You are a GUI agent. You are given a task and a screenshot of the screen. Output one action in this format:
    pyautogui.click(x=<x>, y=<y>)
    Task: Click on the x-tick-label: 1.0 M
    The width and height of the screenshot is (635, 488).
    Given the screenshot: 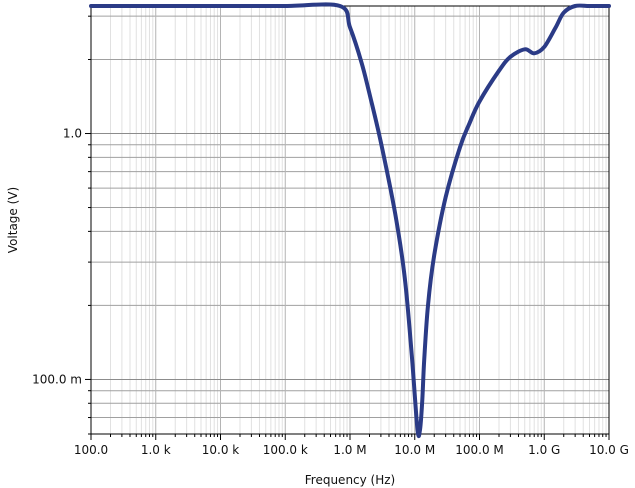 What is the action you would take?
    pyautogui.click(x=349, y=450)
    